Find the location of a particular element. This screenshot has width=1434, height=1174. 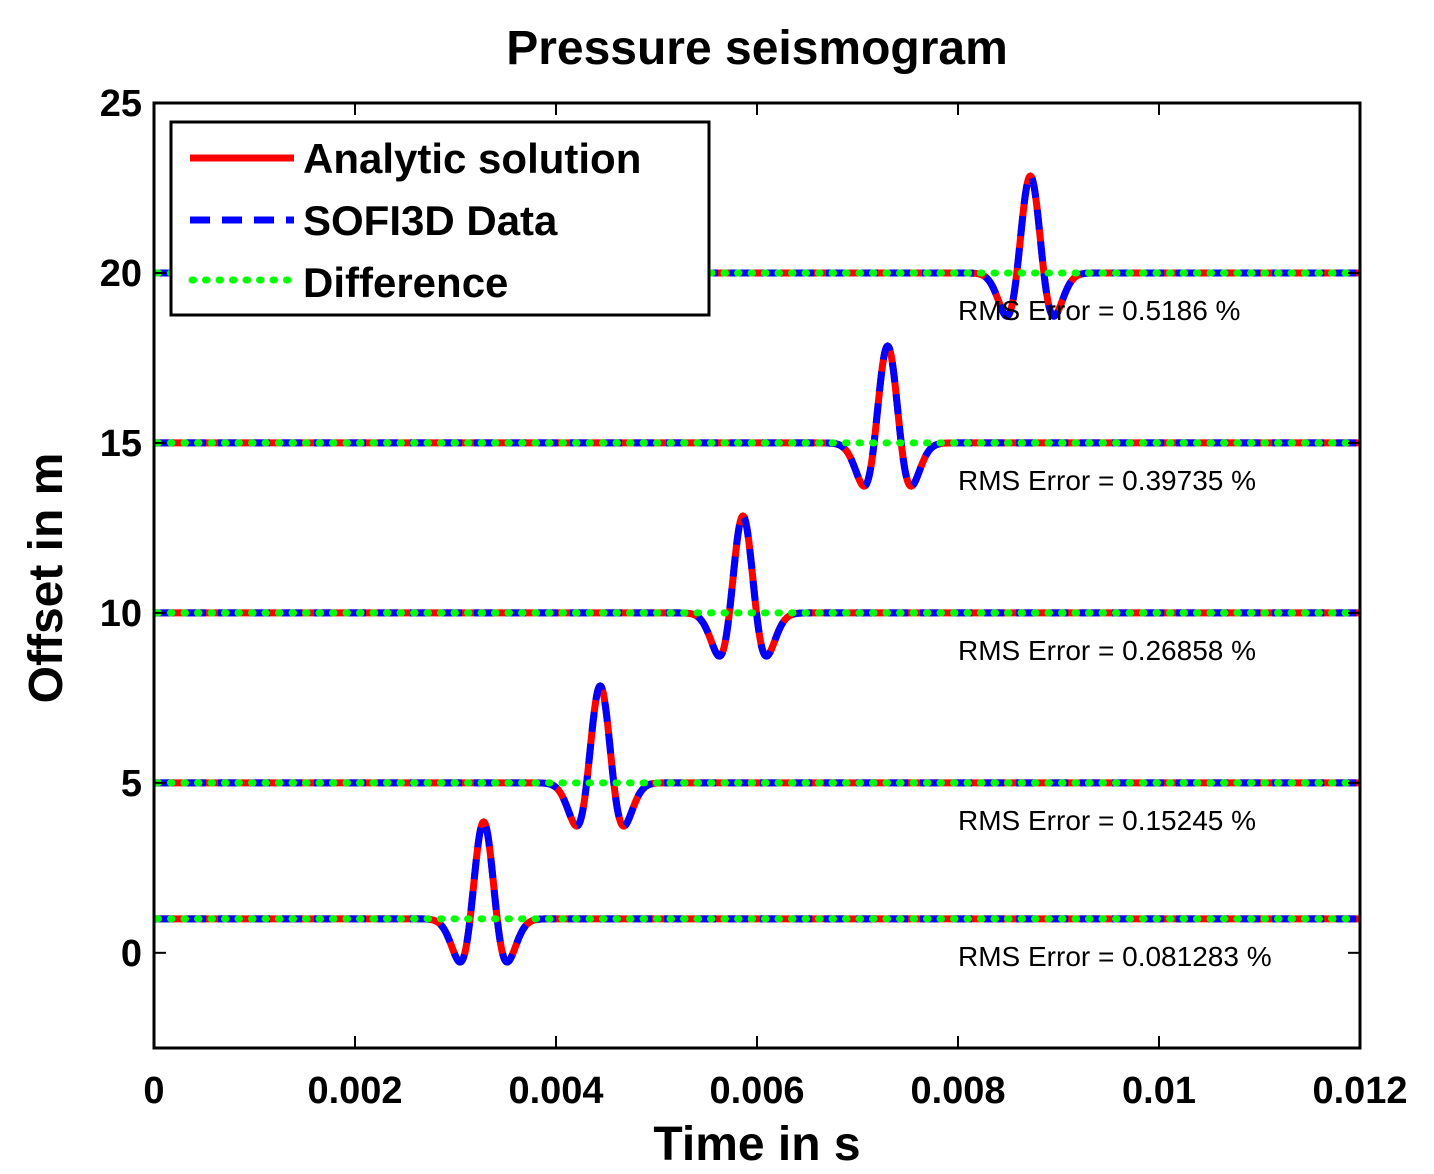

legend: Analytic solution SOFI3D Data Difference is located at coordinates (440, 218).